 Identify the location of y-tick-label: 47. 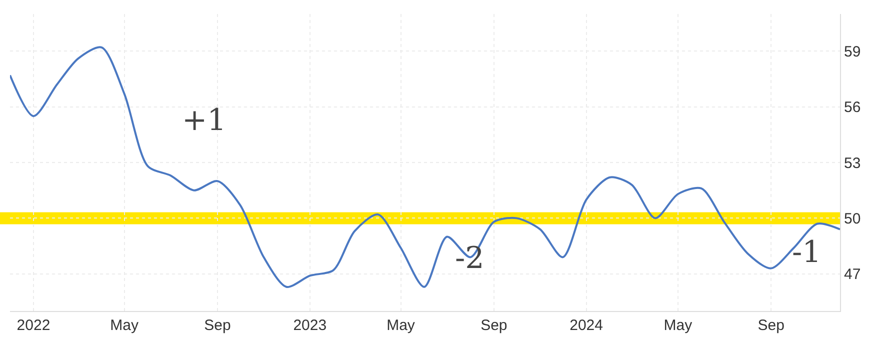
(852, 275).